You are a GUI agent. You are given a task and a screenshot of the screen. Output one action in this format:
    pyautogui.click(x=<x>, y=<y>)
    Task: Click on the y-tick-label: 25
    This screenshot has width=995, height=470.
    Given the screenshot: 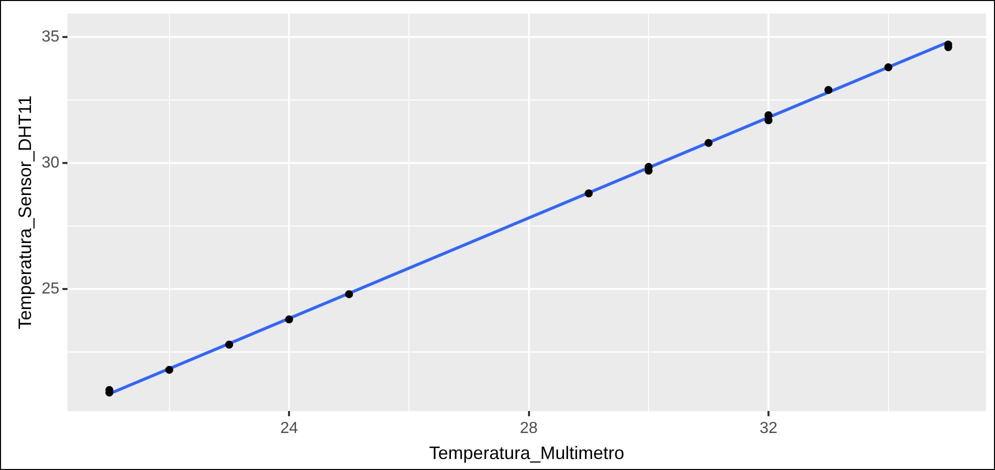 What is the action you would take?
    pyautogui.click(x=51, y=289)
    